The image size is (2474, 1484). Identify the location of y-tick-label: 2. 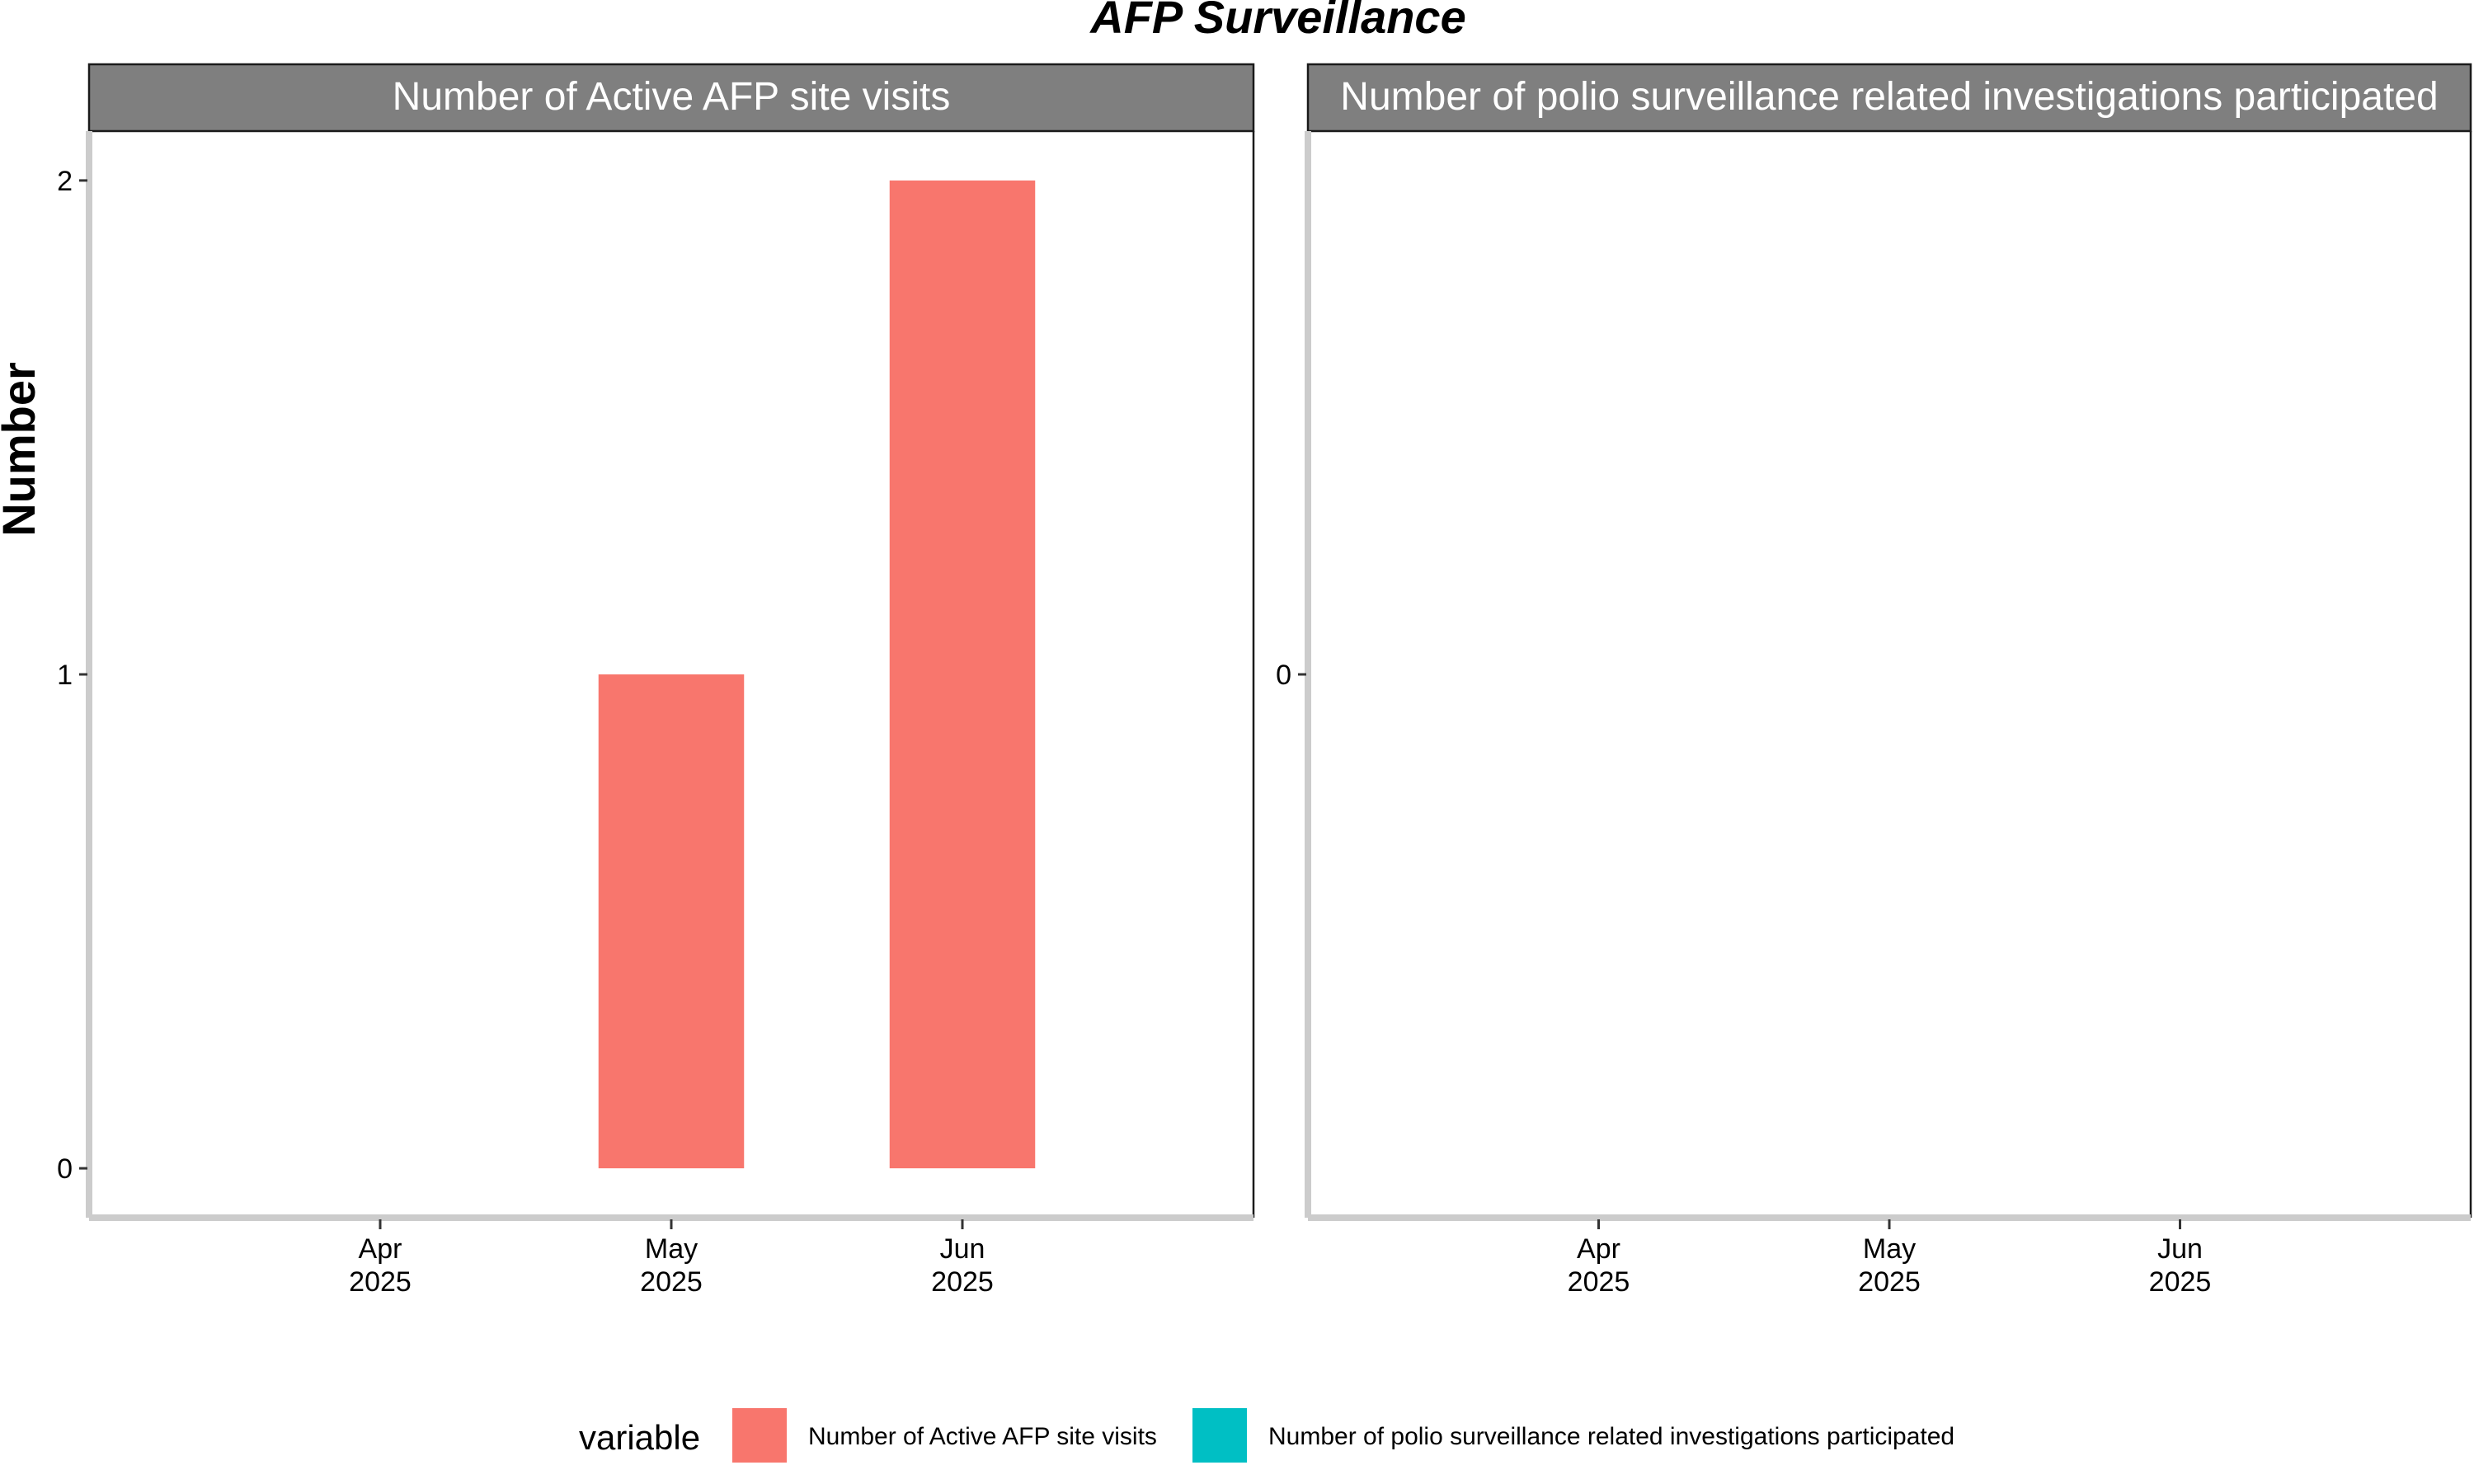
(65, 181).